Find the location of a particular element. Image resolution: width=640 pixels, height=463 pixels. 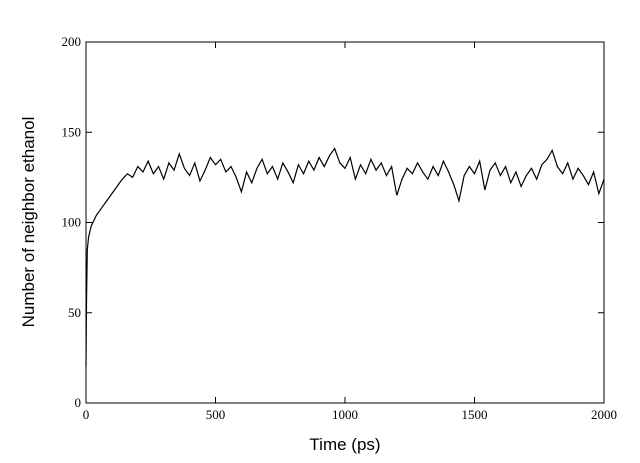

x-tick-label: 2000 is located at coordinates (604, 414).